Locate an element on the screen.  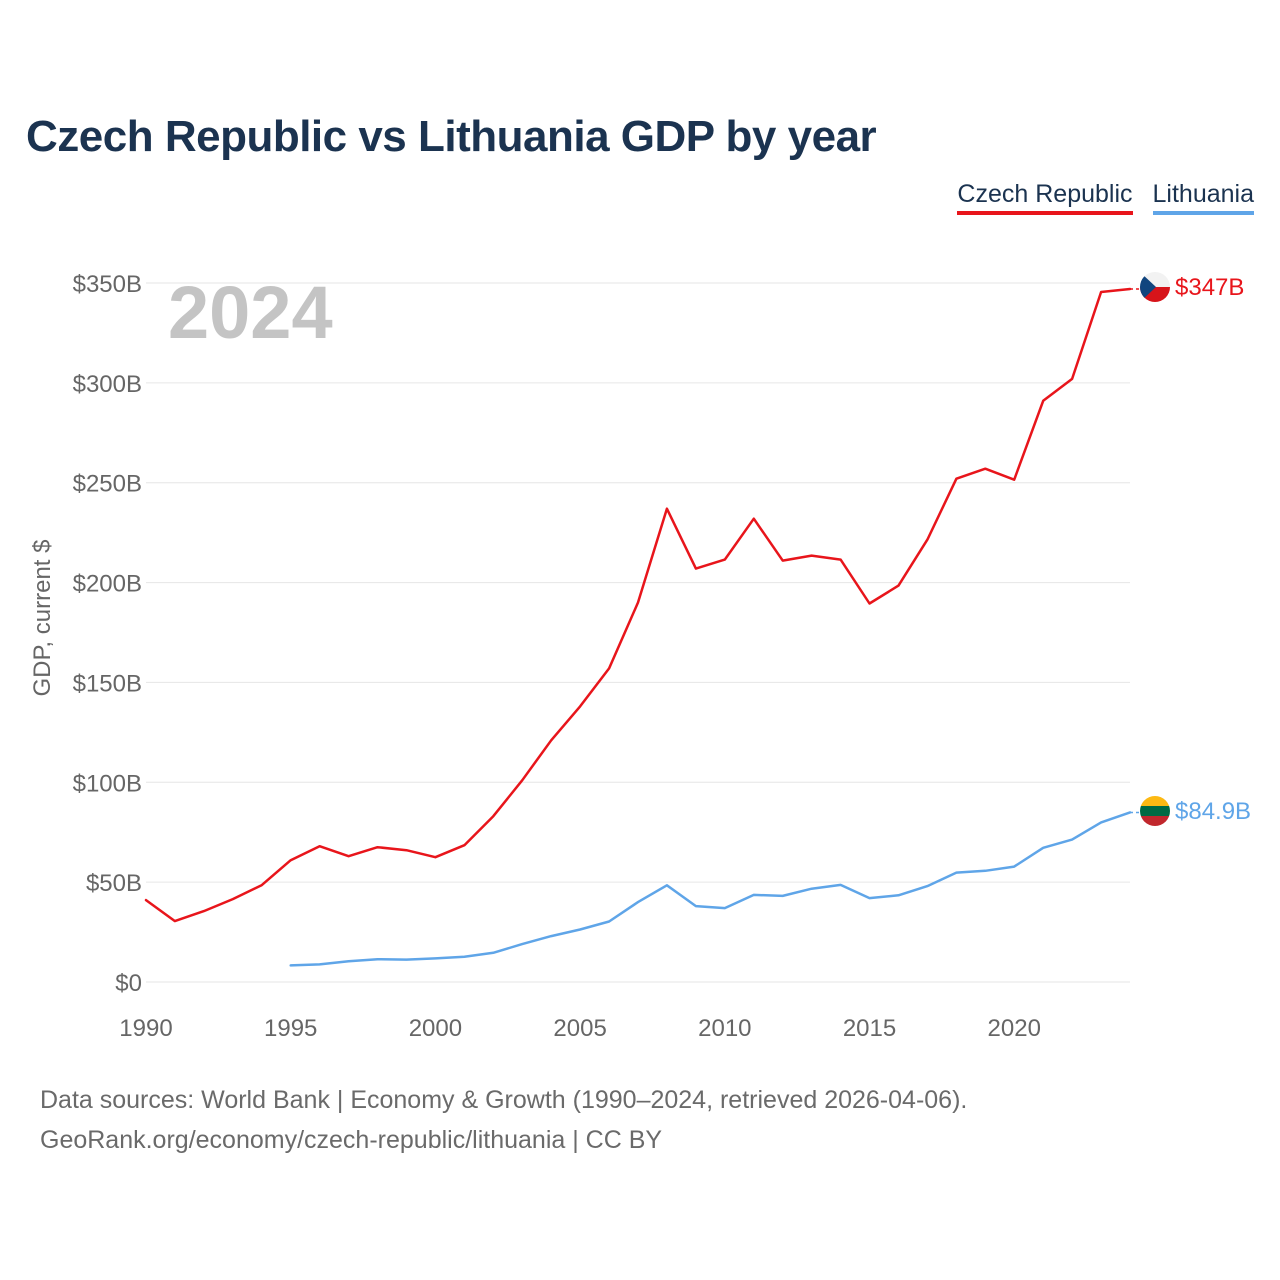
y-tick-label: $50B is located at coordinates (114, 883).